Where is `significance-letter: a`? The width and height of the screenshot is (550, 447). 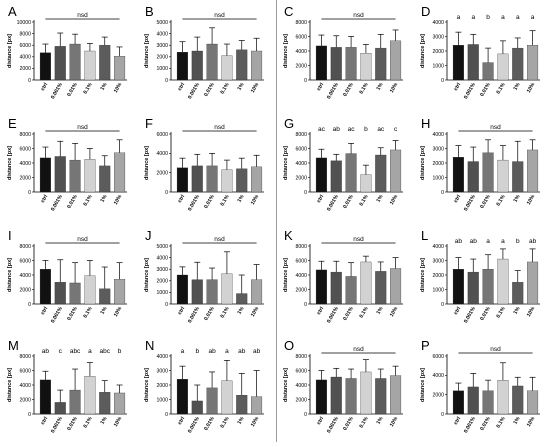
significance-letter: a is located at coordinates (533, 17).